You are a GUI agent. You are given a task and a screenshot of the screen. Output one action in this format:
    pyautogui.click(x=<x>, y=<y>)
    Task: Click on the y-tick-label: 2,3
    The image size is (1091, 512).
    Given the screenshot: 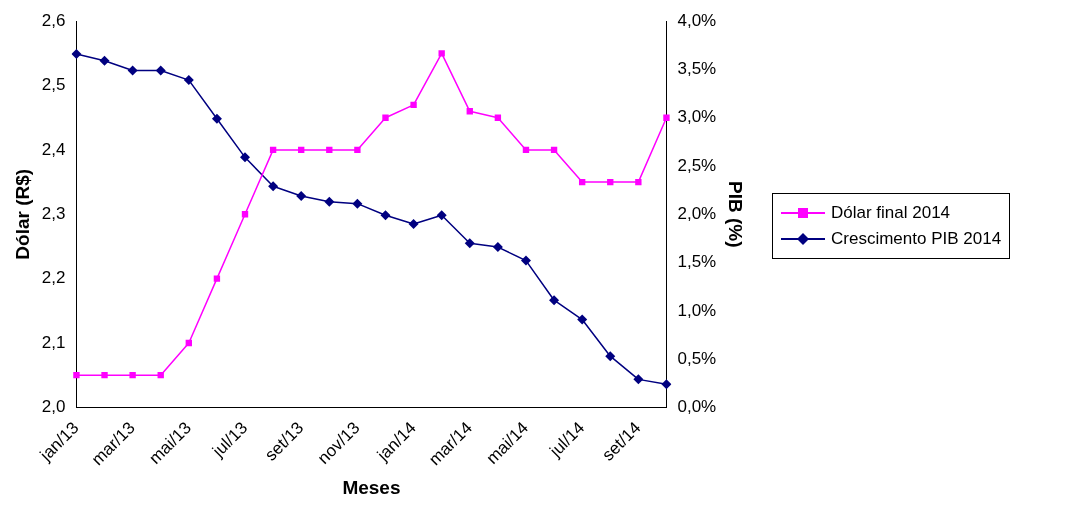 What is the action you would take?
    pyautogui.click(x=53, y=213)
    